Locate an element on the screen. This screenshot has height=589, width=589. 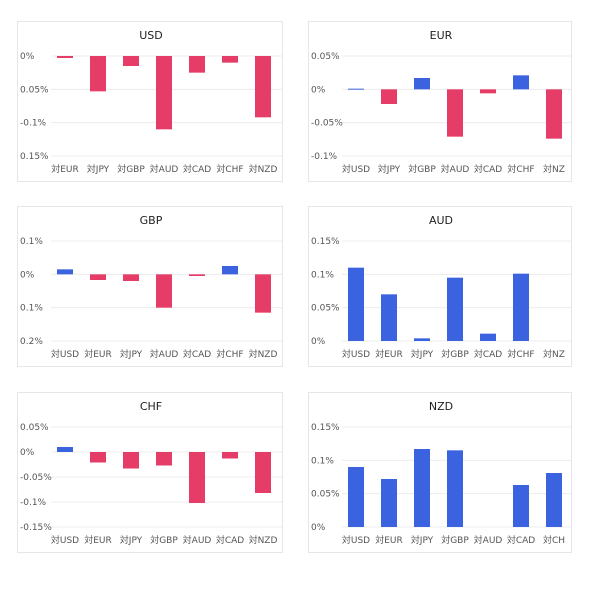
y-tick-label: -0.15% is located at coordinates (36, 528).